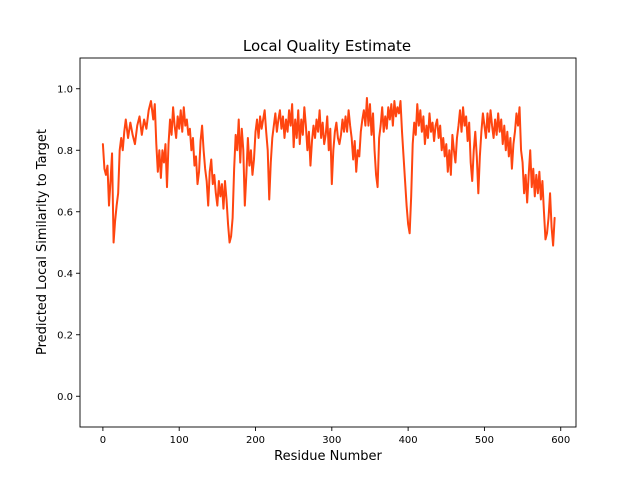 This screenshot has width=640, height=480. What do you see at coordinates (560, 440) in the screenshot?
I see `x-tick-label: 600` at bounding box center [560, 440].